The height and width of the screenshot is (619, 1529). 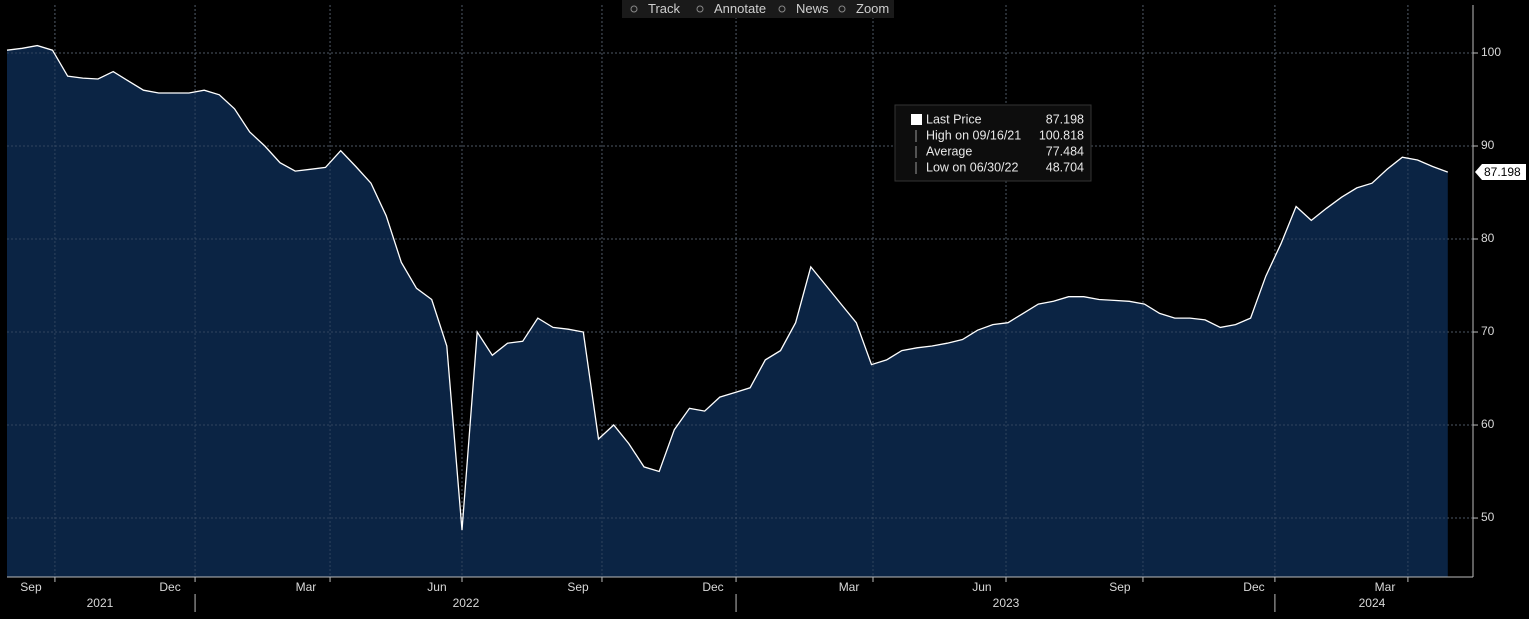 I want to click on toolbar-button: Annotate, so click(x=740, y=8).